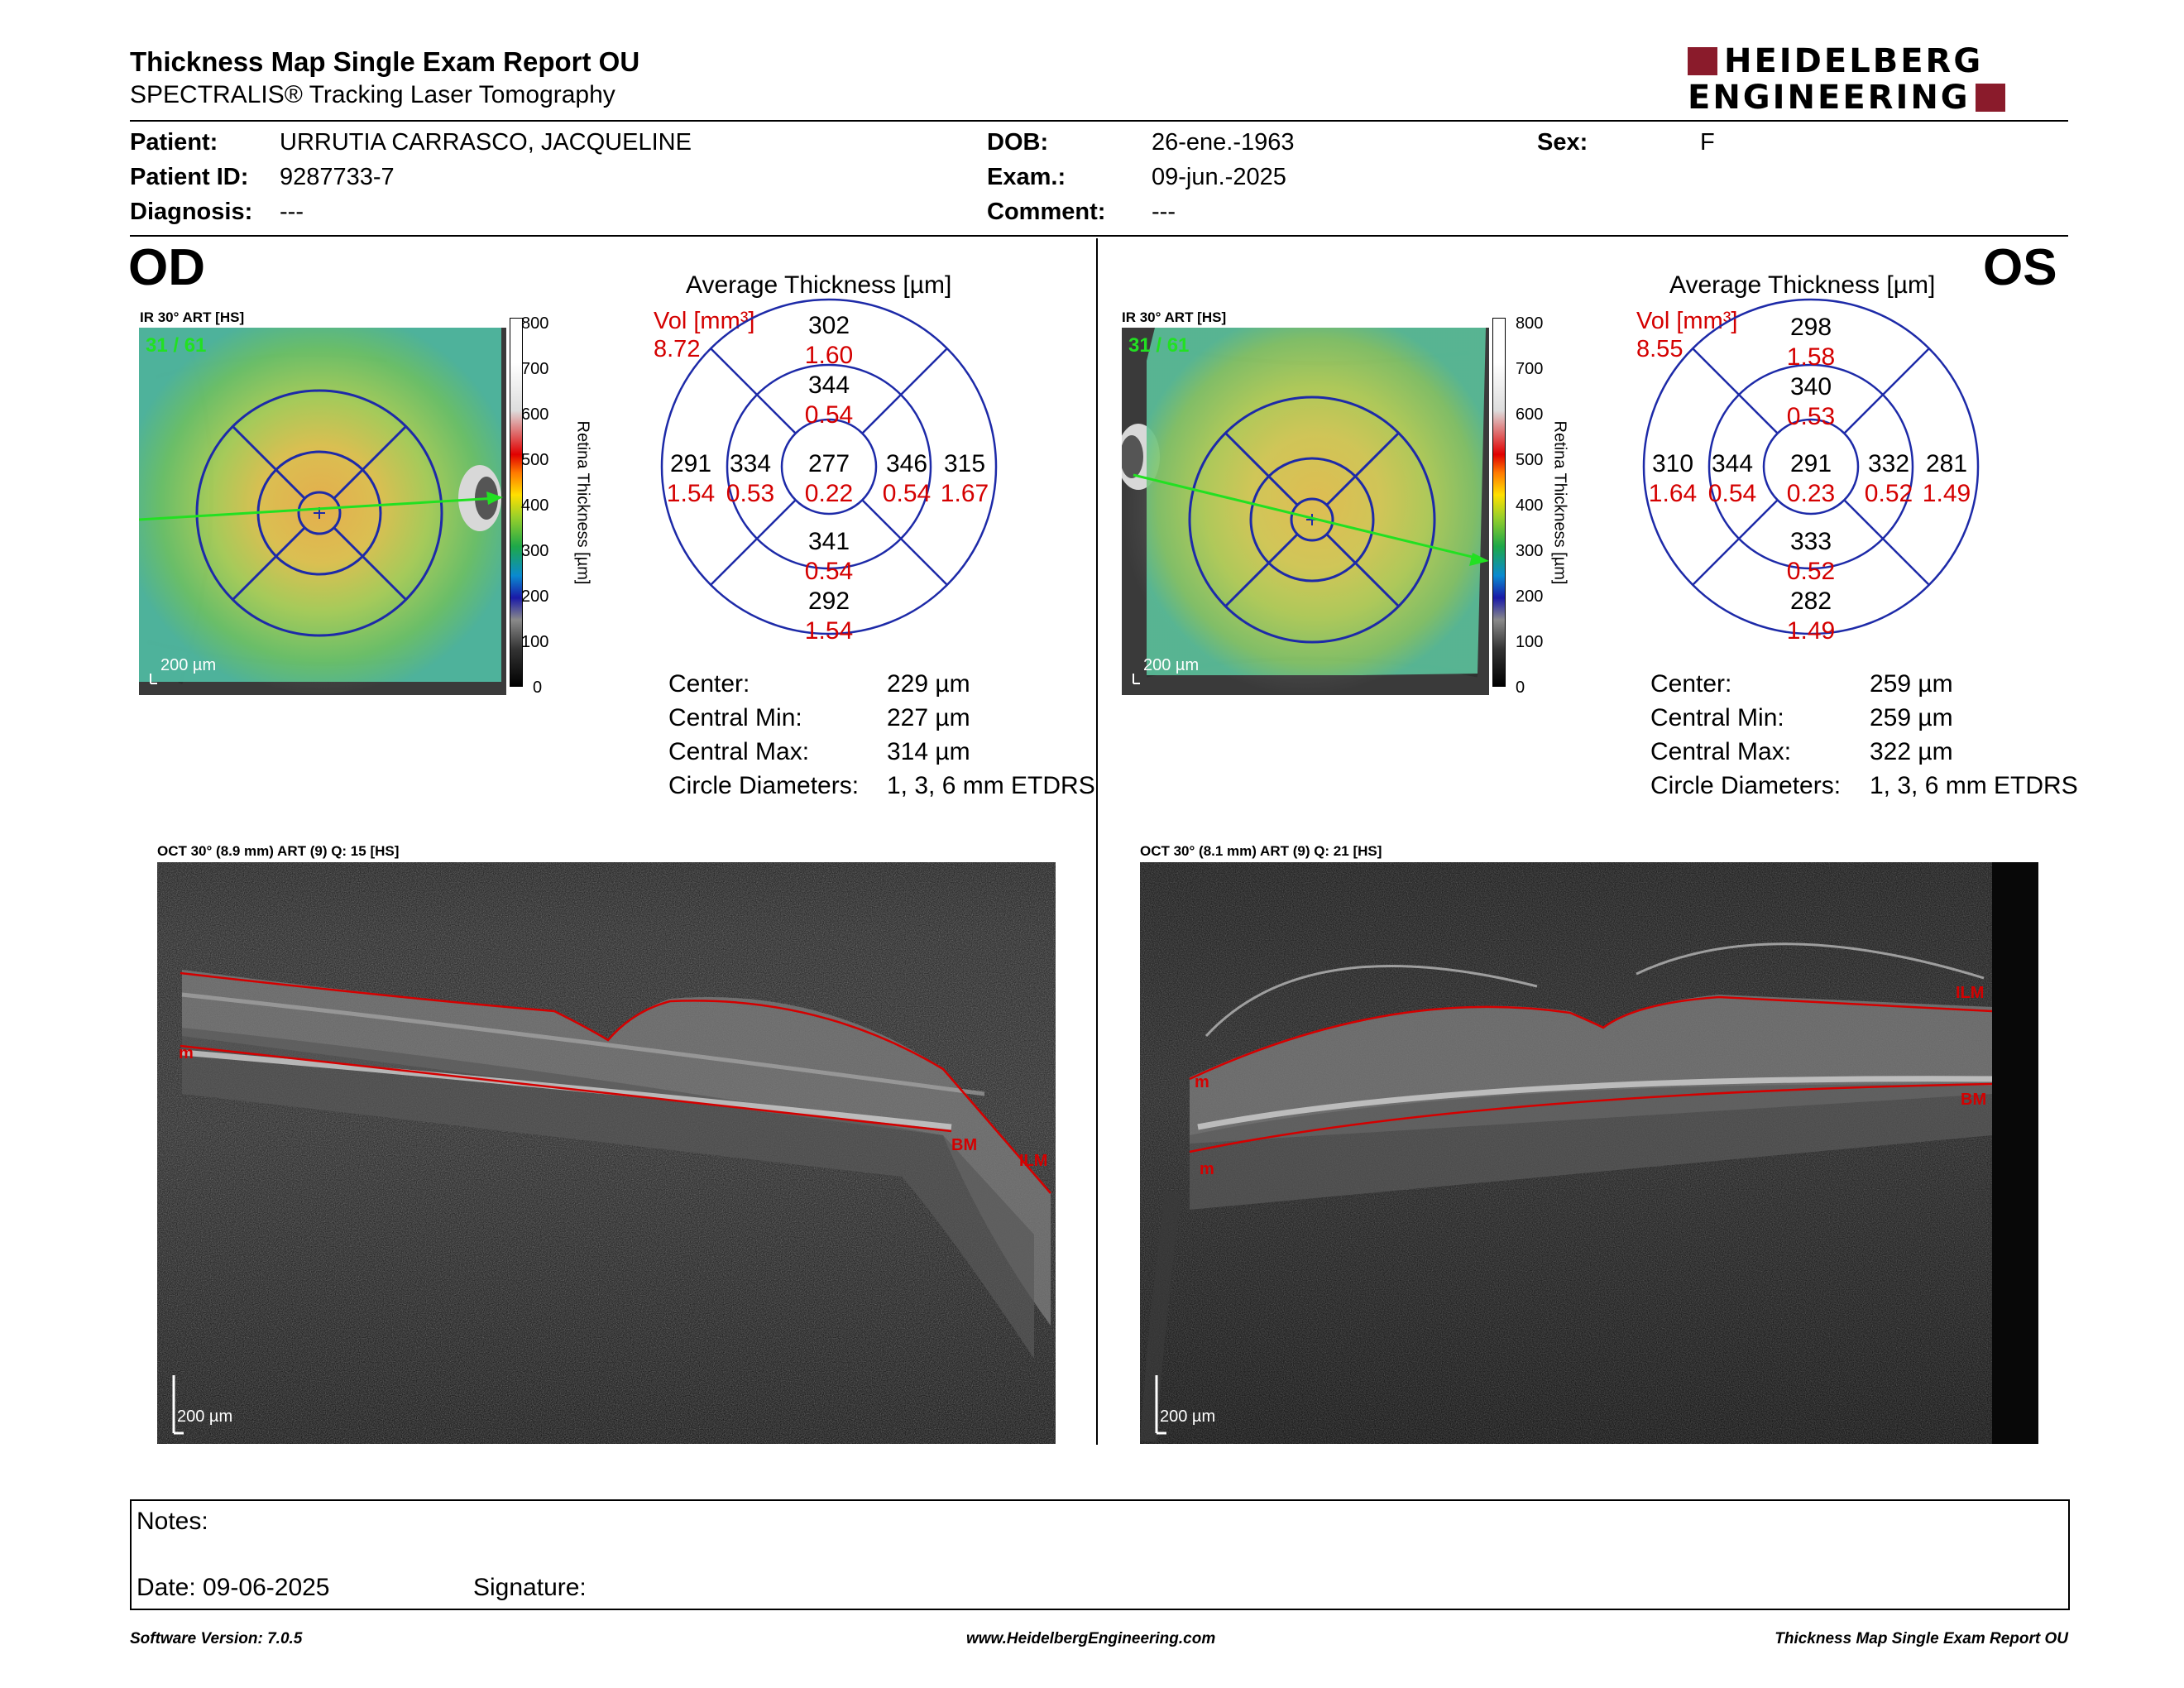 This screenshot has width=2184, height=1688. I want to click on oct-label-os: OCT 30° (8.1 mm) ART (9) Q: 21 [HS], so click(1261, 851).